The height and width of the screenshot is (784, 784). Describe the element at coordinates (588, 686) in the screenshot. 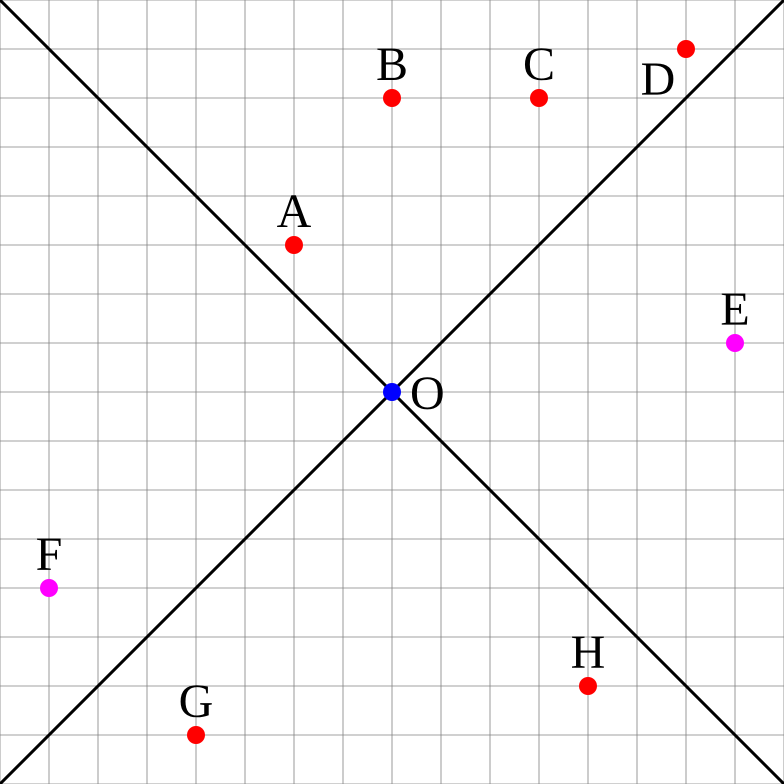

I see `point-h` at that location.